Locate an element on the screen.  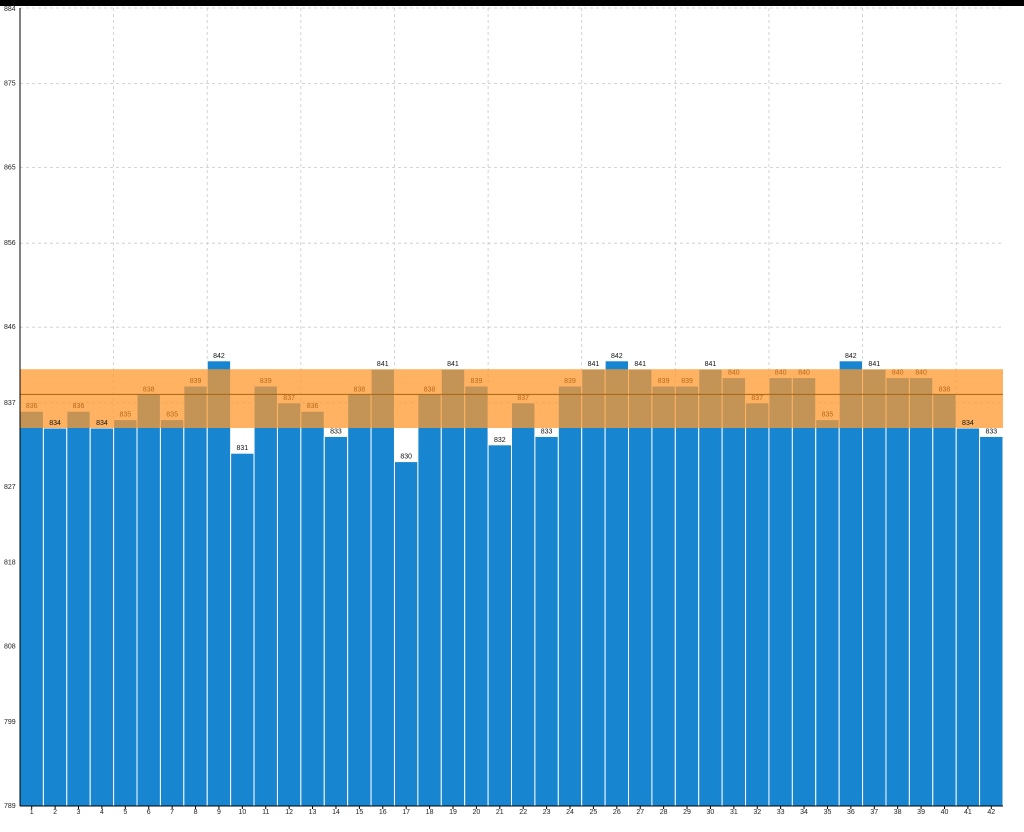
x-tick-label: 38 is located at coordinates (898, 812).